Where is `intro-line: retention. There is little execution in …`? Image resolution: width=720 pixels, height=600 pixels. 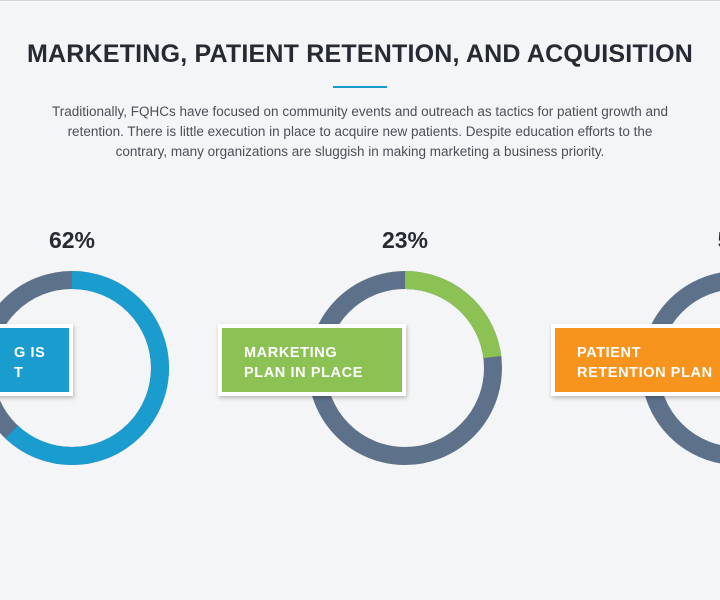
intro-line: retention. There is little execution in … is located at coordinates (360, 131).